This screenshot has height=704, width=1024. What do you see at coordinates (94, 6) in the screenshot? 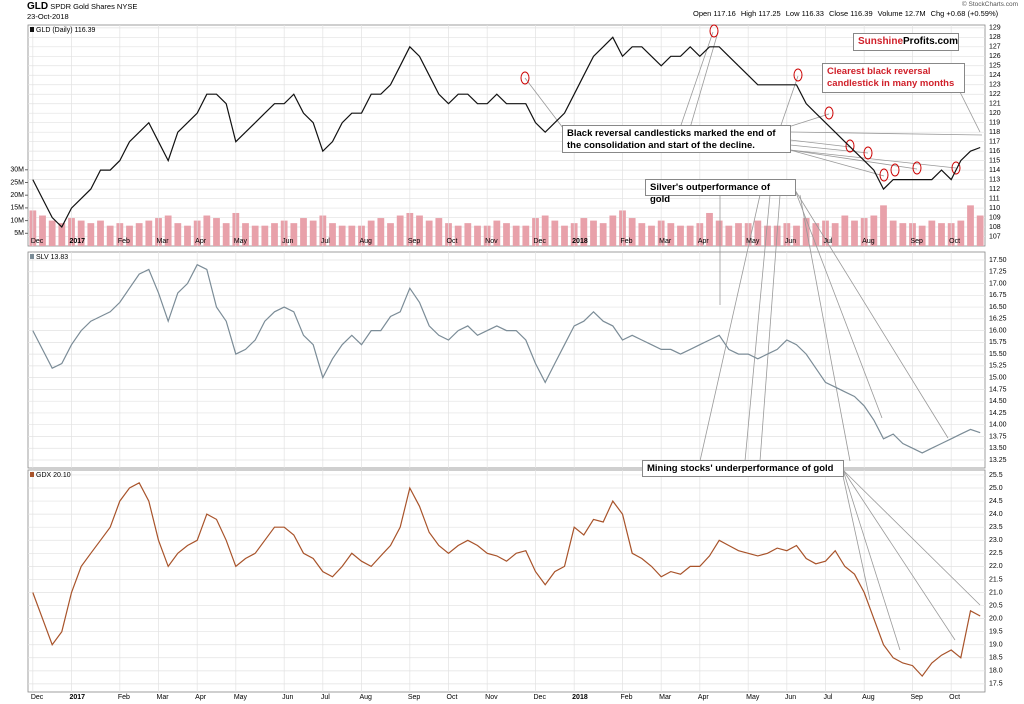
I see `security-name: SPDR Gold Shares NYSE` at bounding box center [94, 6].